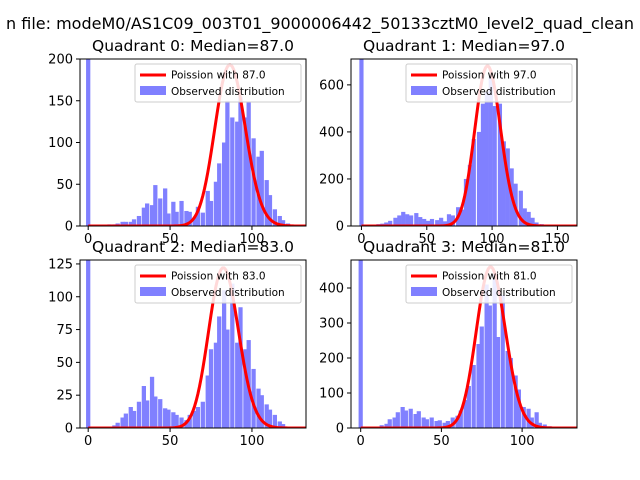 This screenshot has width=640, height=480. I want to click on legend-label-observed: Observed distribution, so click(228, 293).